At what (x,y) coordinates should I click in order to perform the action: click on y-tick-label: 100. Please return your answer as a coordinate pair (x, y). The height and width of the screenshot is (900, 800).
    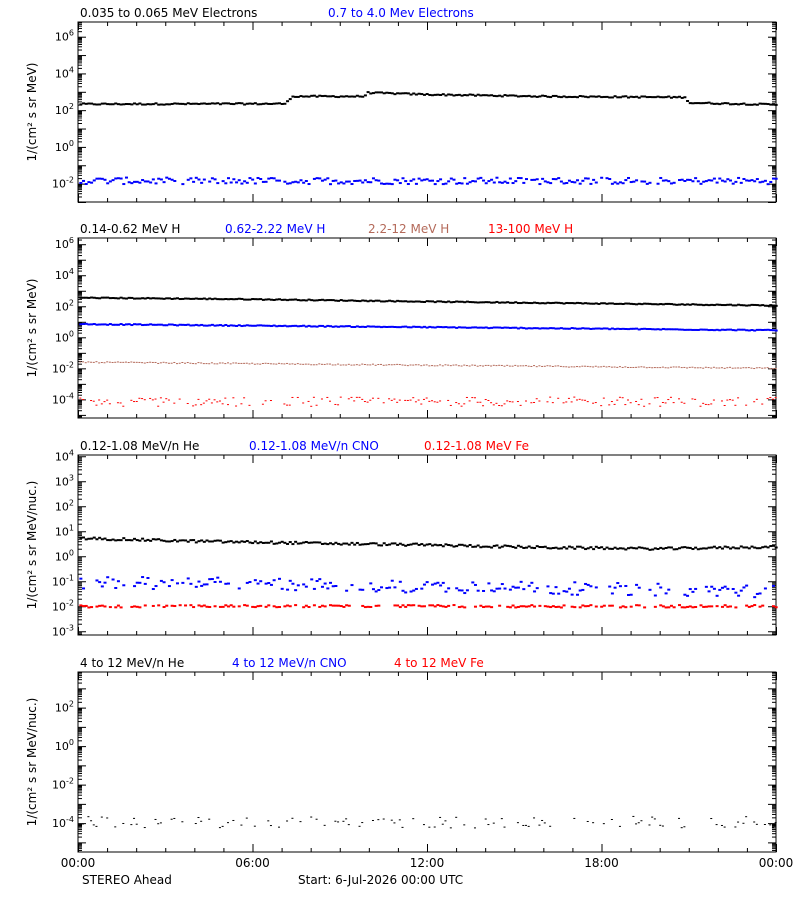
    Looking at the image, I should click on (64, 555).